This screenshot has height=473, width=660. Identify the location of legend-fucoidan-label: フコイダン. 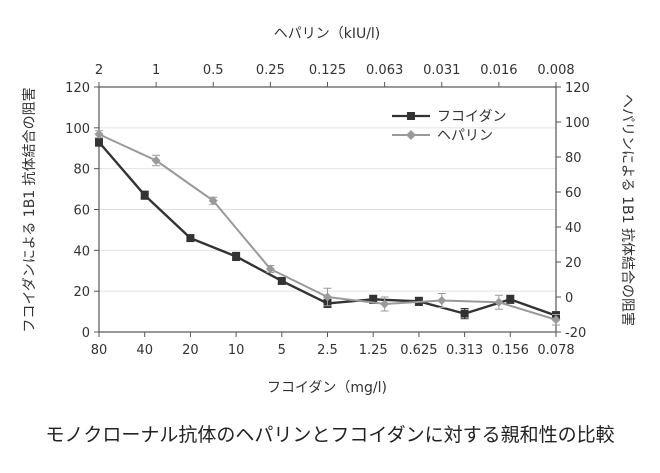
(471, 117).